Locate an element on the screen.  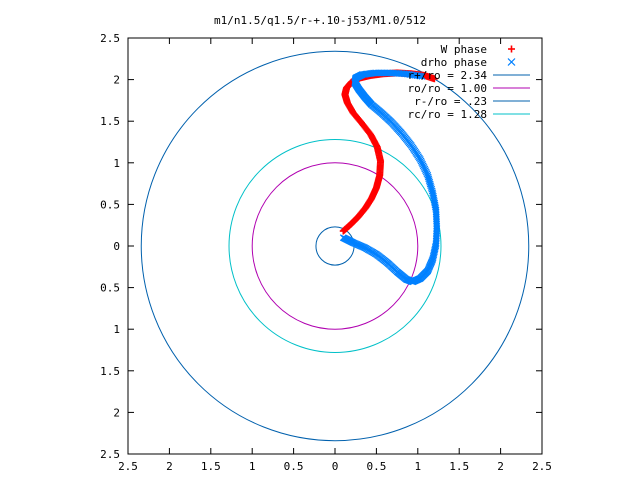
x-tick-label: 0 is located at coordinates (335, 466).